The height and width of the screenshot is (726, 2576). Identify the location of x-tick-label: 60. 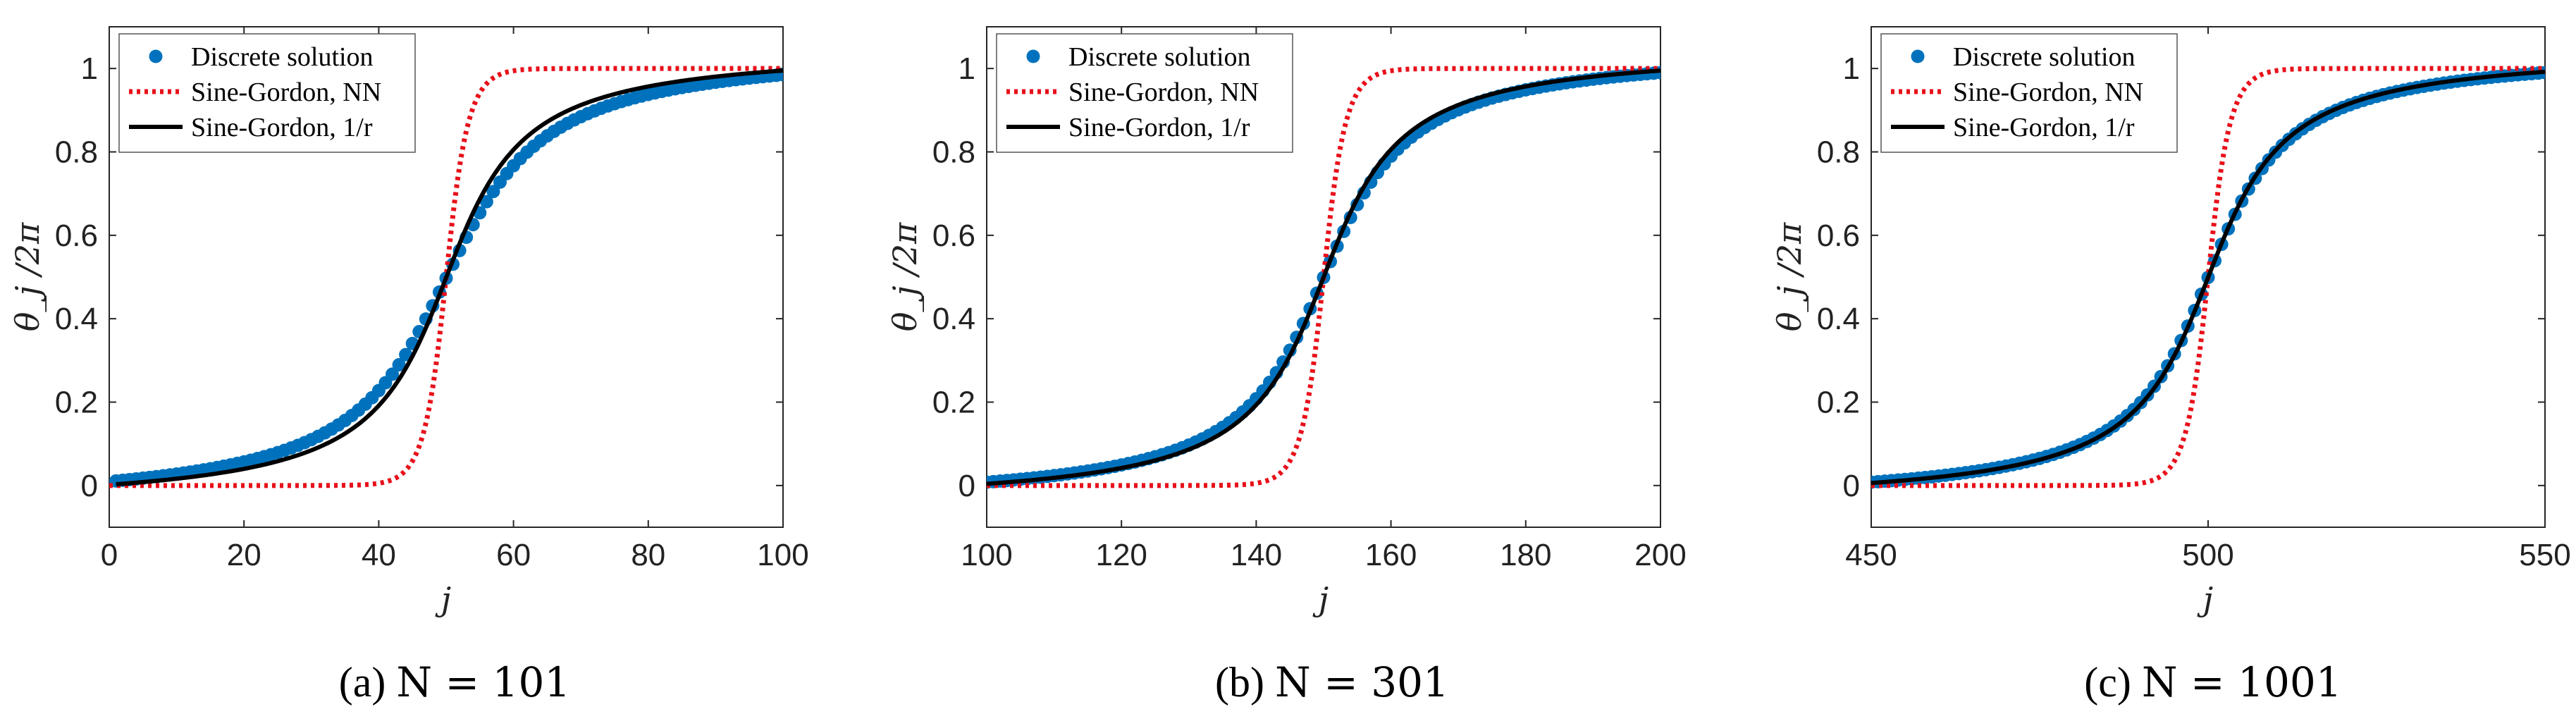
(513, 555).